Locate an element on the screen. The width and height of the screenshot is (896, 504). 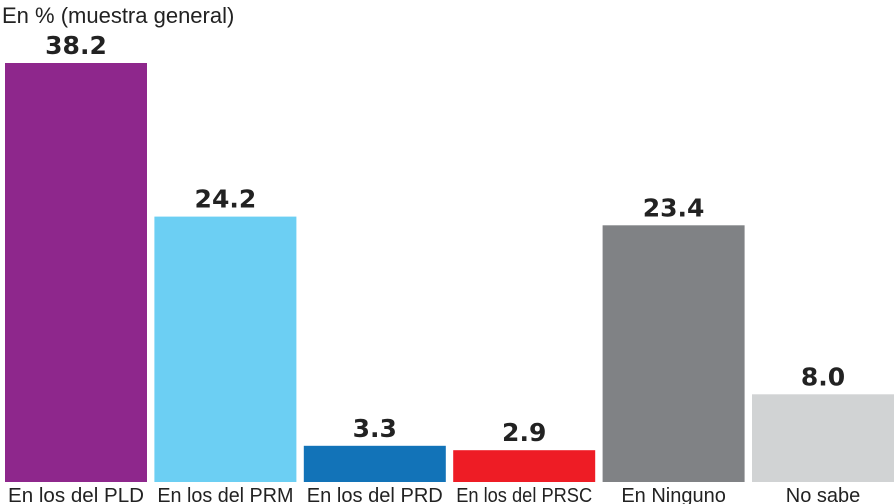
value-label-1: 38.2 is located at coordinates (76, 45).